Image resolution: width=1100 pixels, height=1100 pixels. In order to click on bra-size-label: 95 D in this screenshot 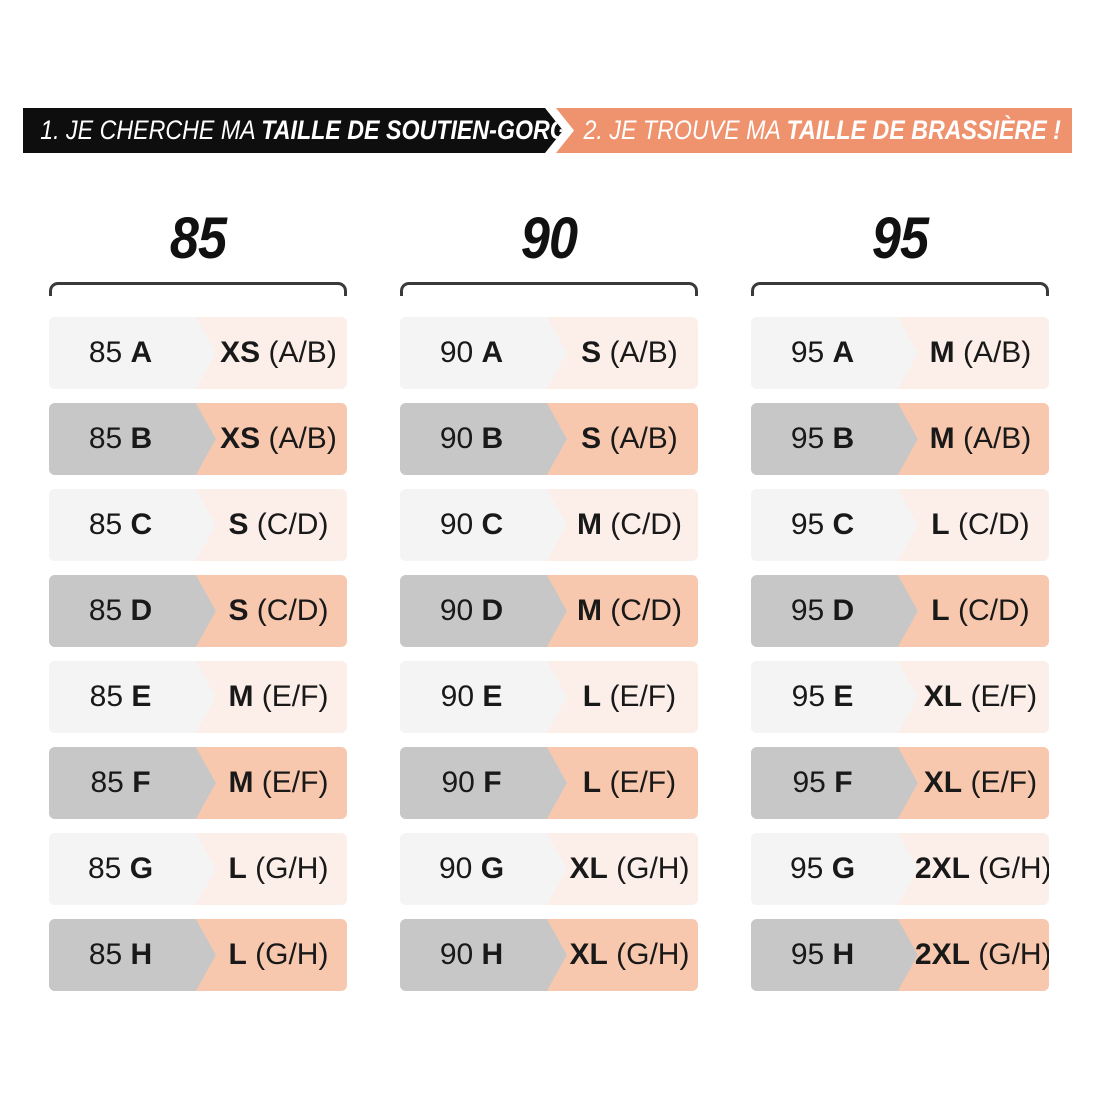, I will do `click(822, 610)`.